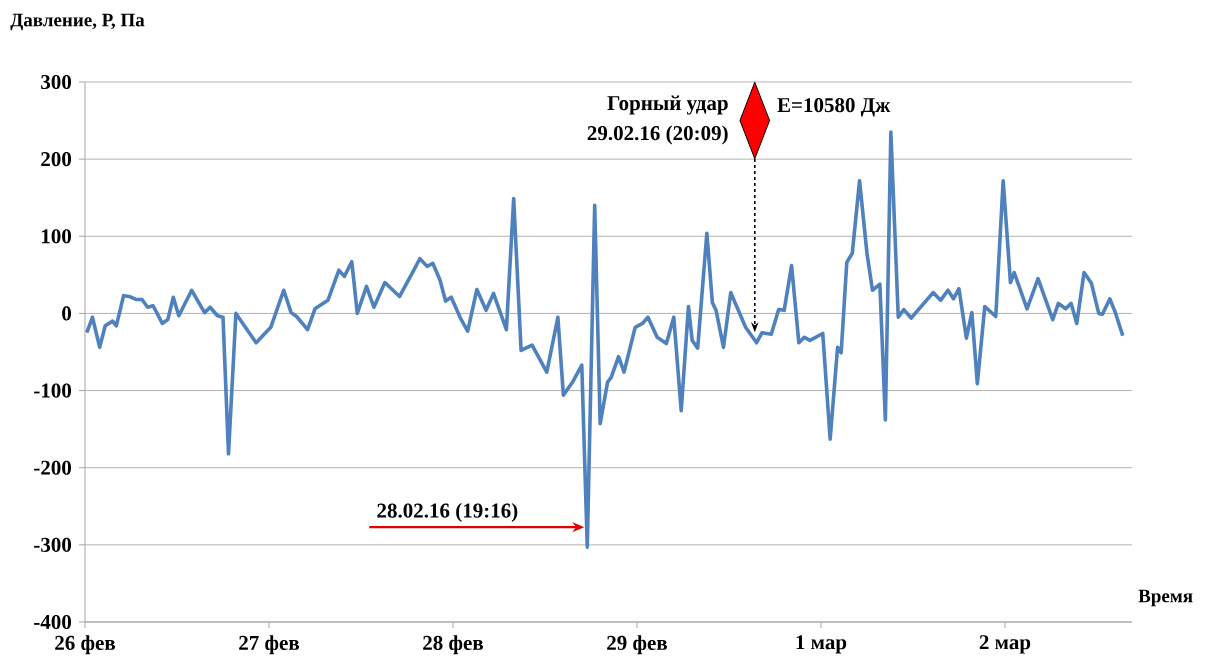 The height and width of the screenshot is (664, 1205). I want to click on x-tick-label: 26 фев, so click(85, 645).